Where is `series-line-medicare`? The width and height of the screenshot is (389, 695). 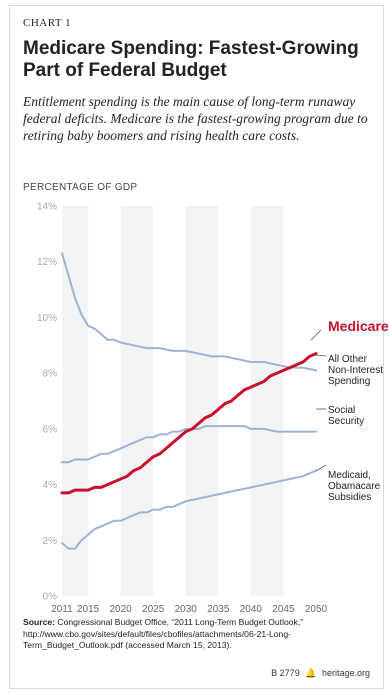
series-line-medicare is located at coordinates (189, 423).